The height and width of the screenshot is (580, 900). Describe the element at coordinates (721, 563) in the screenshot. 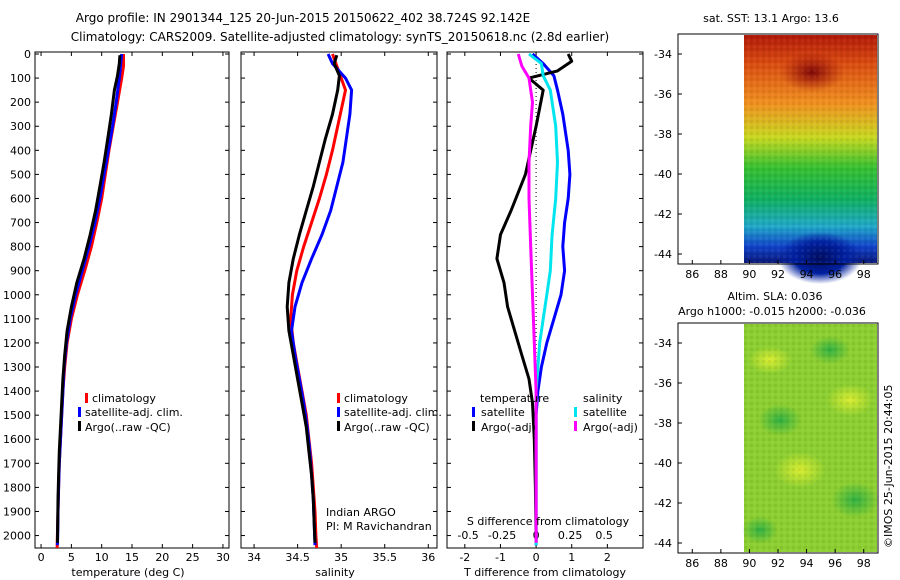

I see `map-x-tick-label: 88` at that location.